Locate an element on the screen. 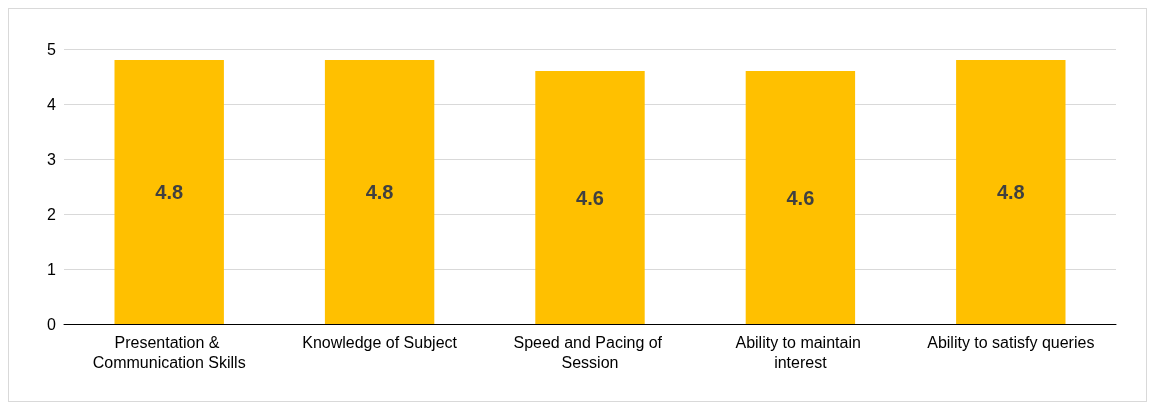 The width and height of the screenshot is (1155, 410). y-tick-label: 4 is located at coordinates (52, 104).